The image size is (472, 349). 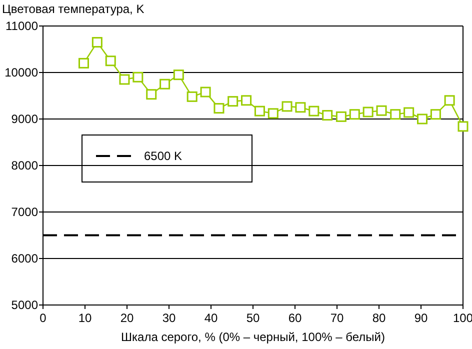 I want to click on legend-label: 6500 K, so click(x=163, y=156).